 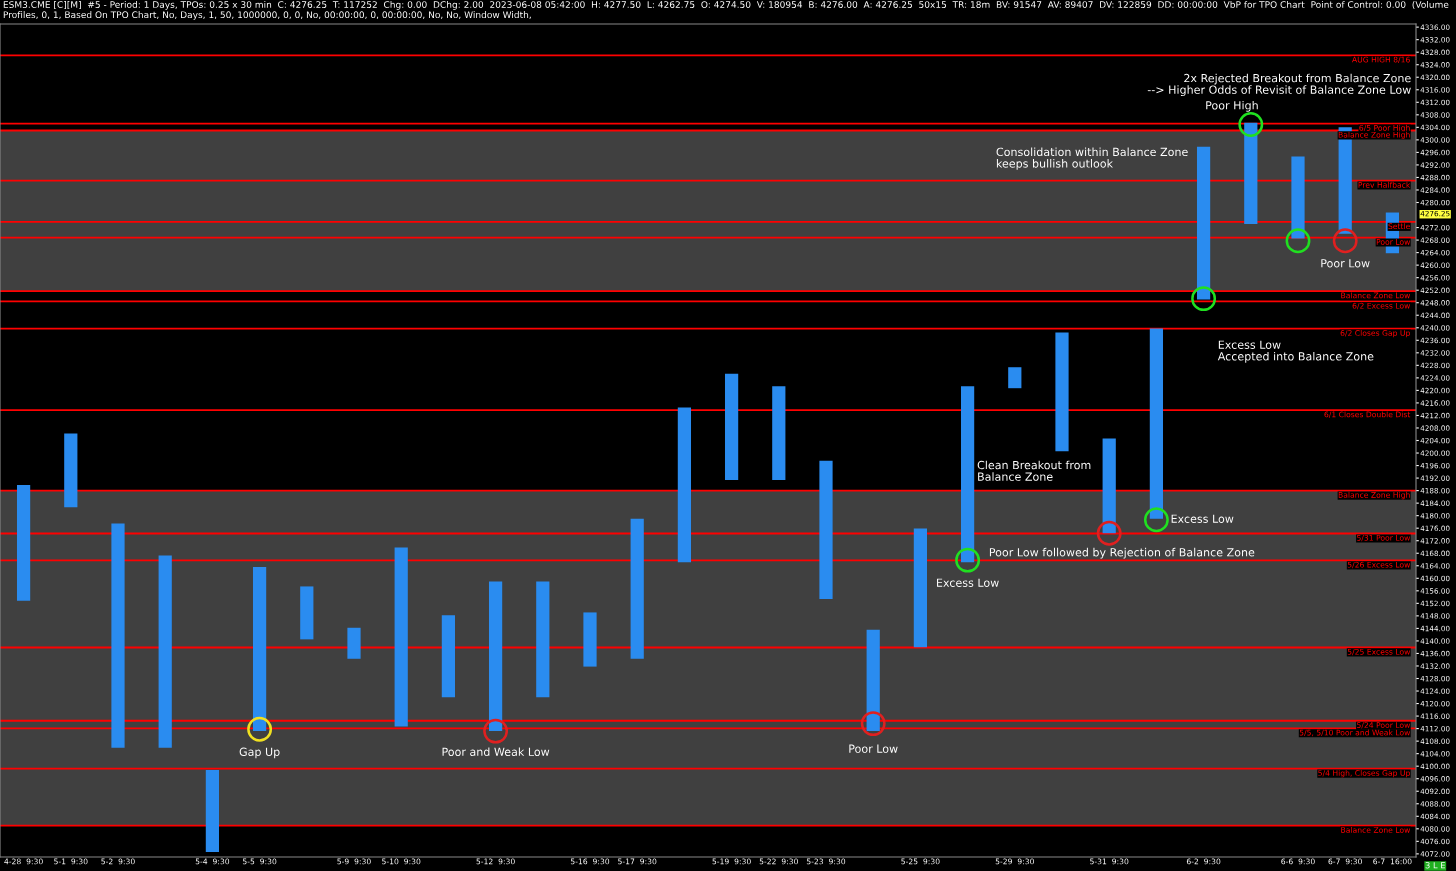 What do you see at coordinates (1295, 351) in the screenshot?
I see `annotation: Excess Low Accepted into Balance Zone` at bounding box center [1295, 351].